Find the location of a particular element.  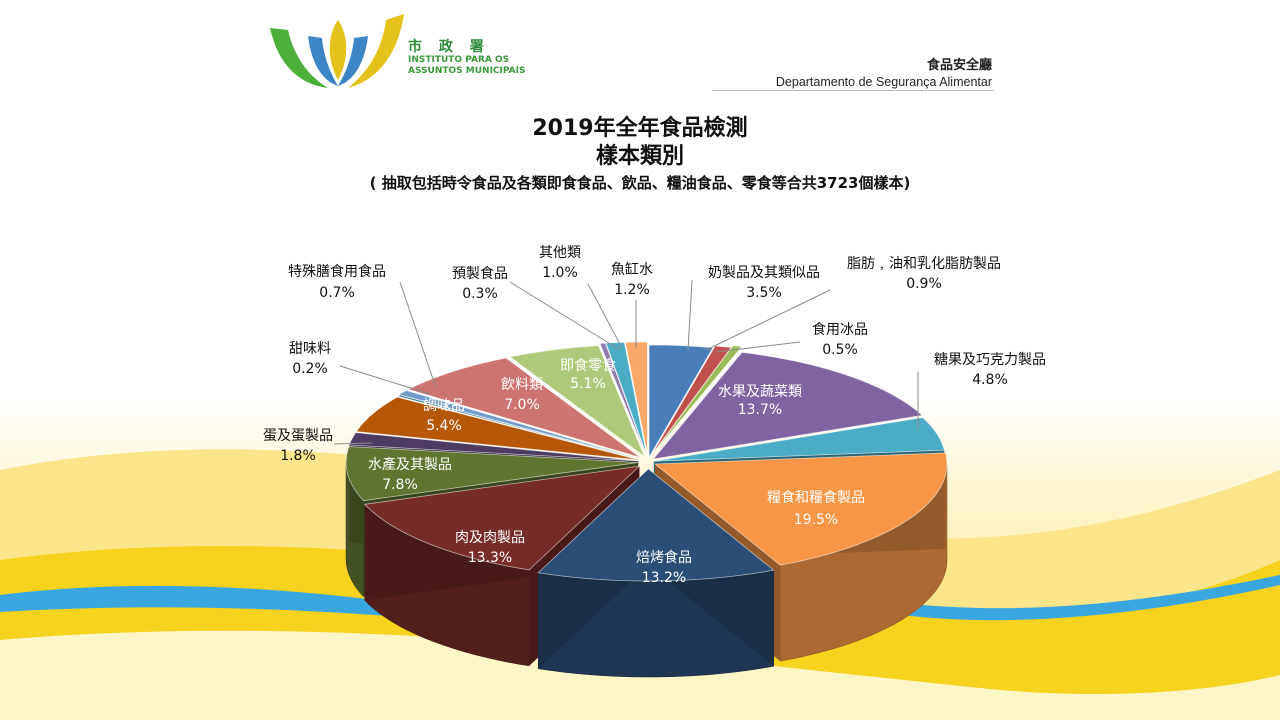

slice-value-label: 1.8% is located at coordinates (298, 456).